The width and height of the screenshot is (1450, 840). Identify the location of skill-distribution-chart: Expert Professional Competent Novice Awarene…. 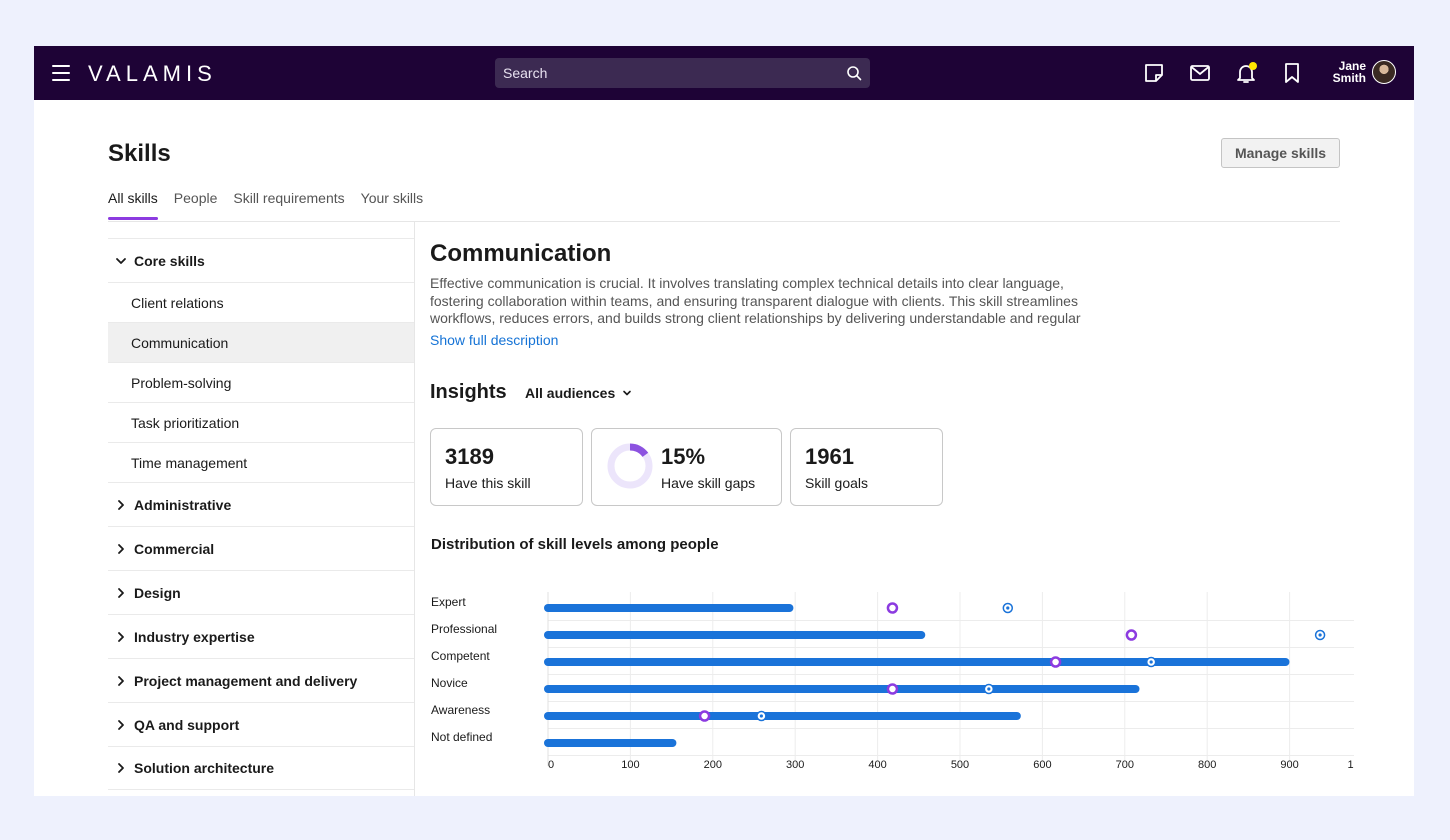
(892, 681).